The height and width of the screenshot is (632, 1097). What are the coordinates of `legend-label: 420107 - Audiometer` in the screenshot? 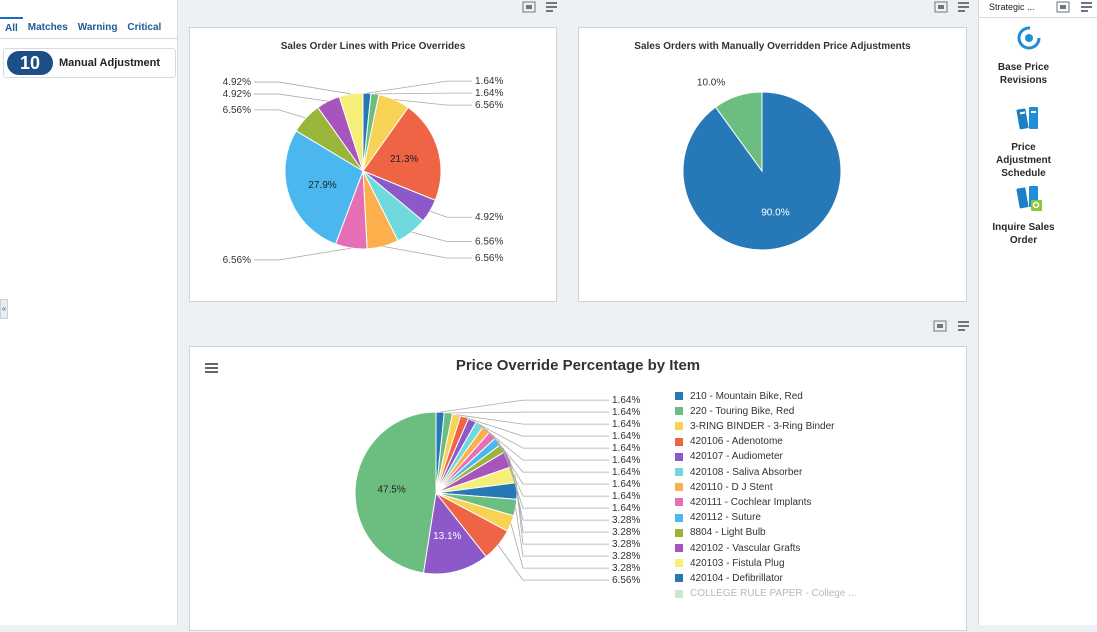 It's located at (736, 457).